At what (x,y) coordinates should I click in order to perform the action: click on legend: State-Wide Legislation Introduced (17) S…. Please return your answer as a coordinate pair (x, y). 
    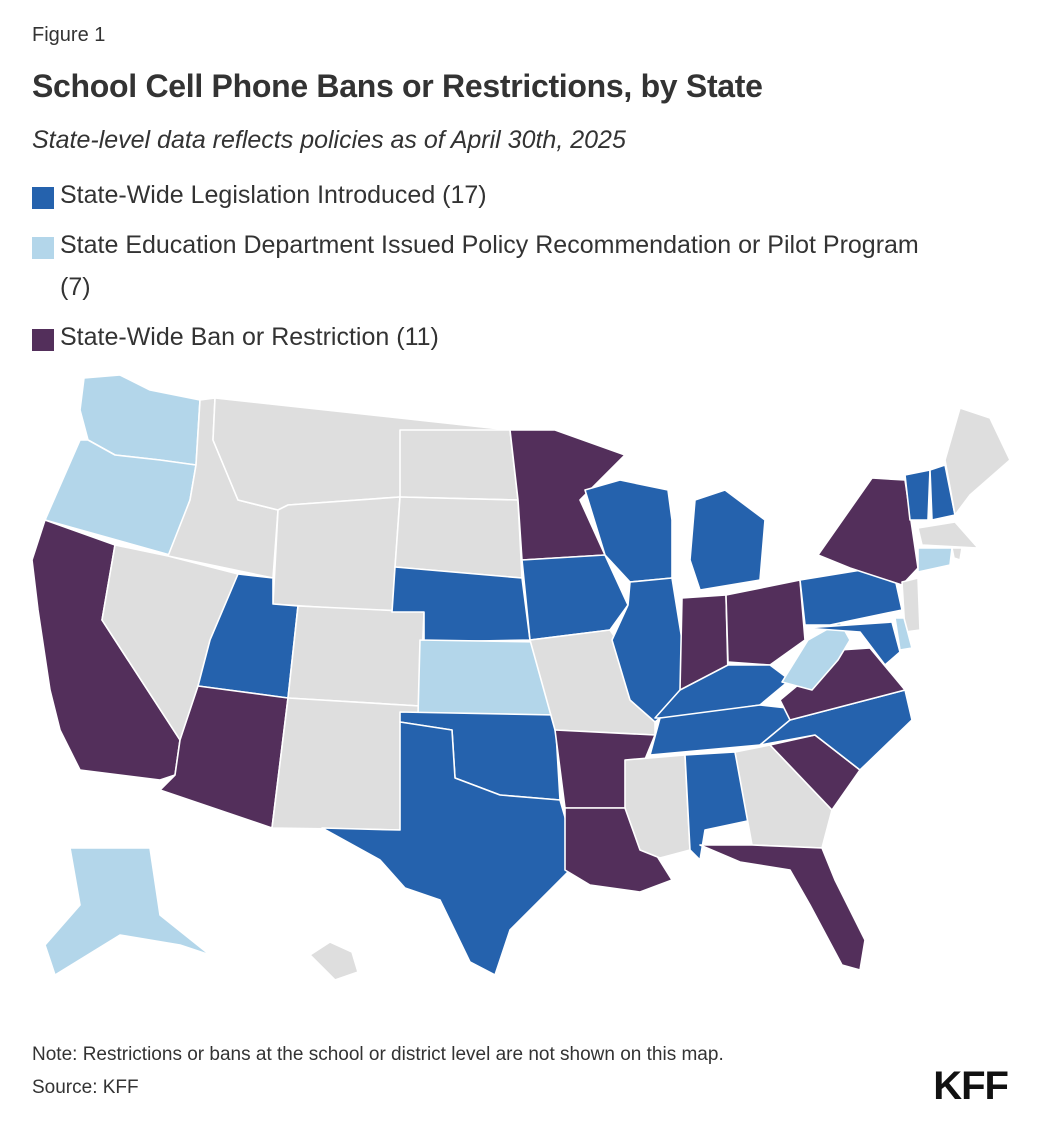
    Looking at the image, I should click on (482, 276).